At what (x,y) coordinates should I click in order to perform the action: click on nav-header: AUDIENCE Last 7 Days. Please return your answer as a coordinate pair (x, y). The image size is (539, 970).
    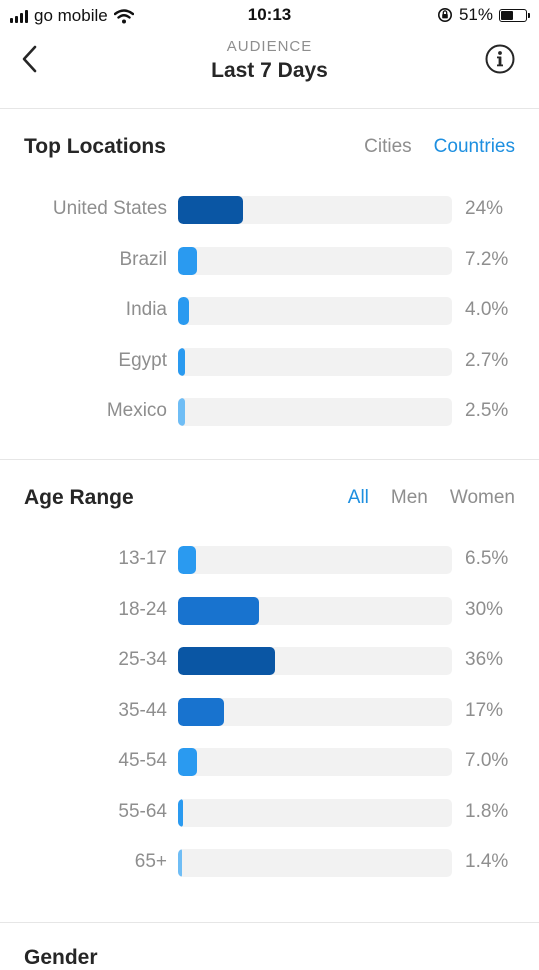
    Looking at the image, I should click on (269, 63).